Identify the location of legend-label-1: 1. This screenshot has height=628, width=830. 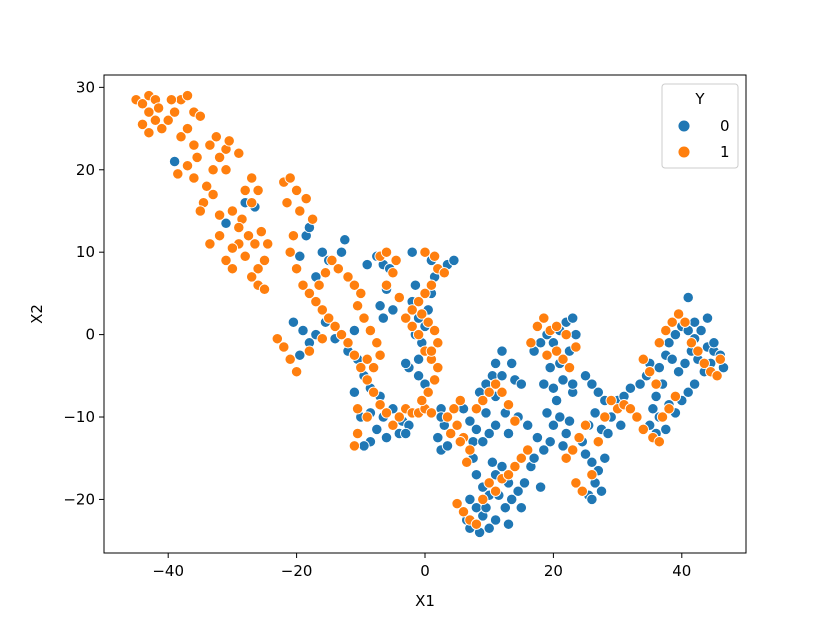
(725, 152).